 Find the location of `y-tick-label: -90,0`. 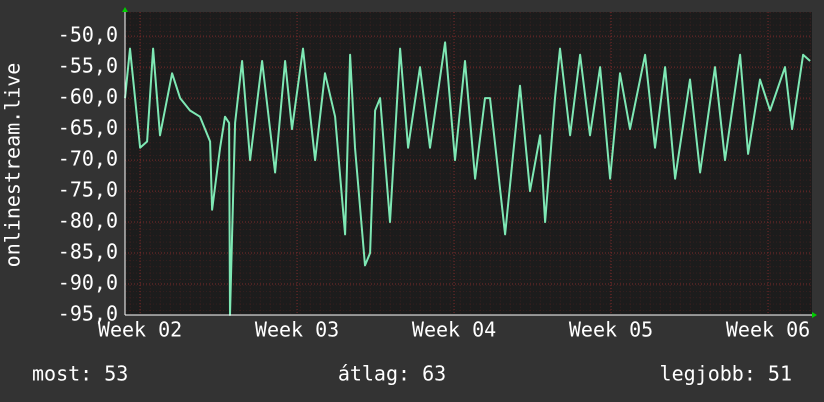

y-tick-label: -90,0 is located at coordinates (88, 283).